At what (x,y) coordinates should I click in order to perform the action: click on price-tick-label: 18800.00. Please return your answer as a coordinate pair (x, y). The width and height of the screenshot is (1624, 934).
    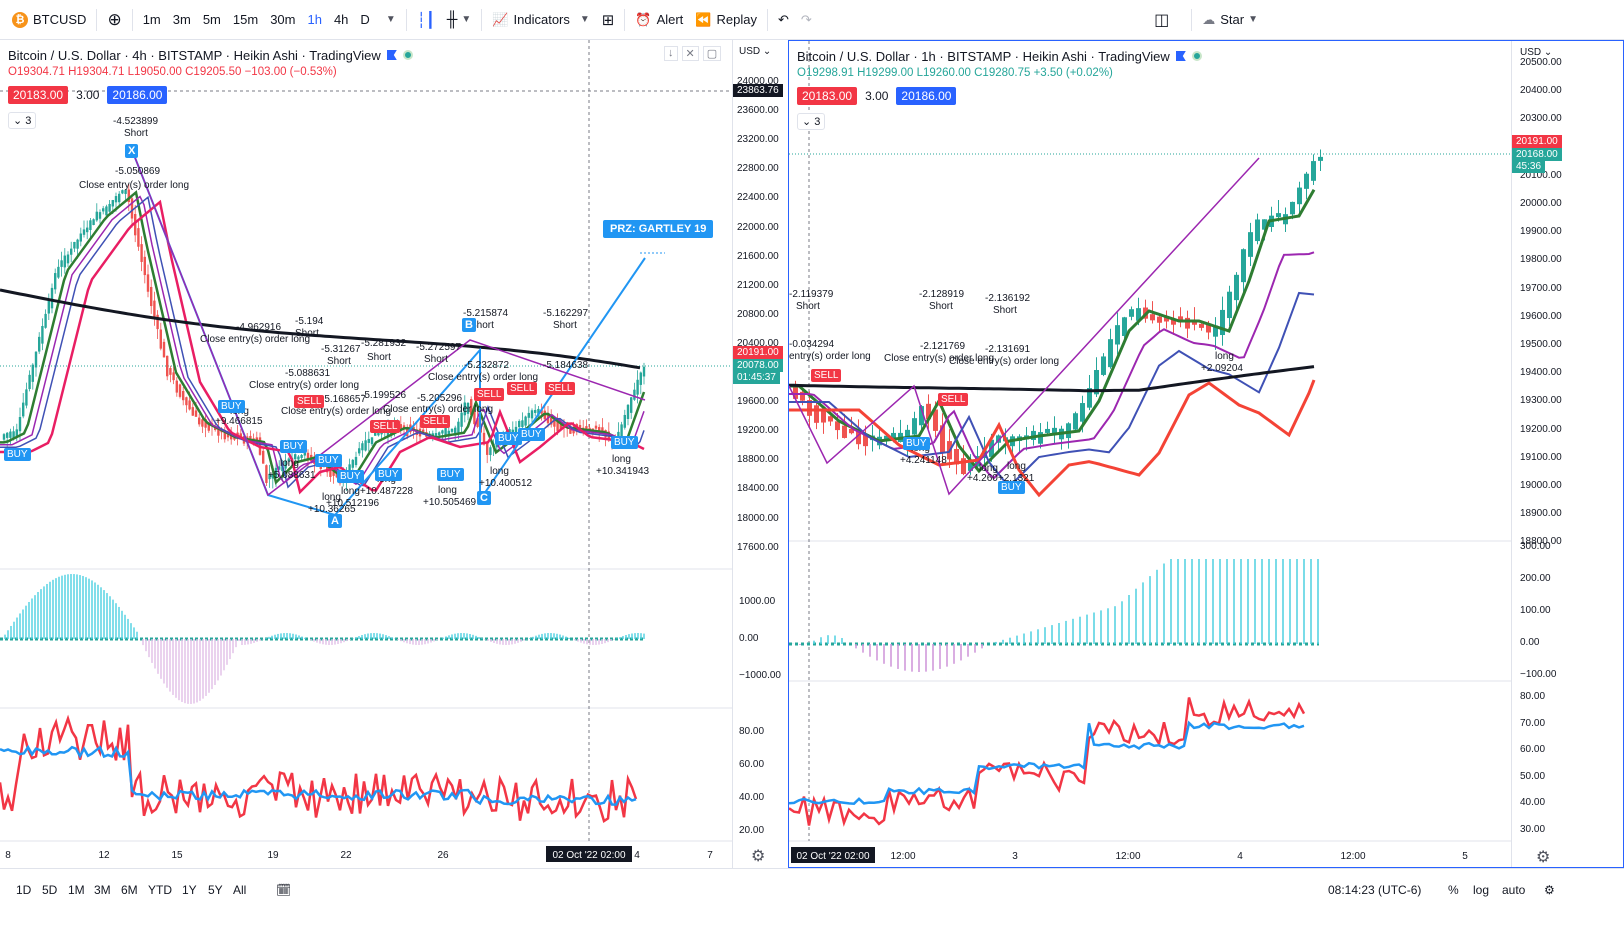
    Looking at the image, I should click on (1541, 542).